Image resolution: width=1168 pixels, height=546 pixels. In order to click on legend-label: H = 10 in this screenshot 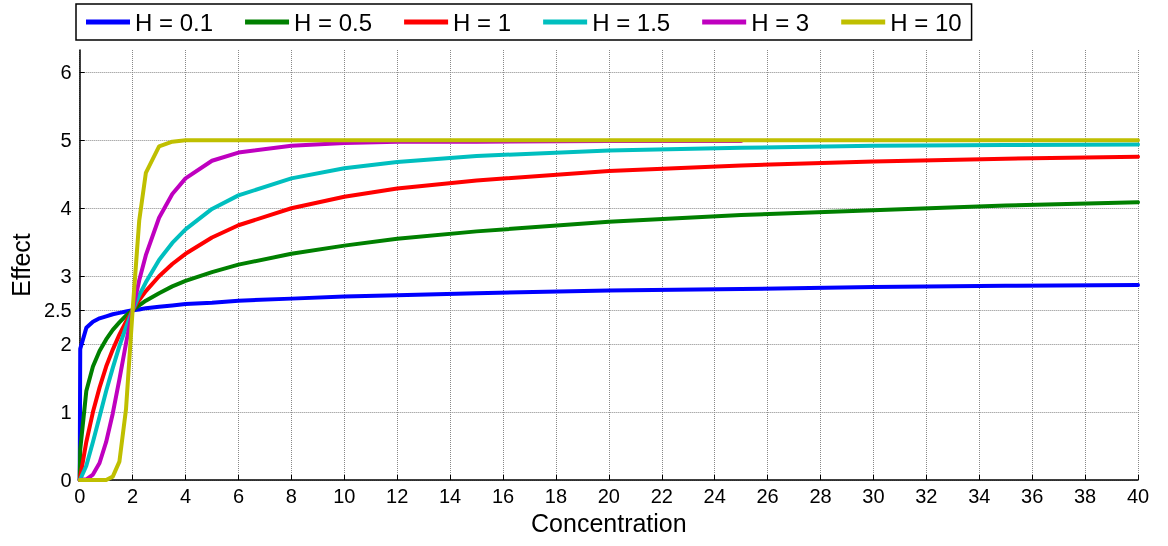, I will do `click(926, 22)`.